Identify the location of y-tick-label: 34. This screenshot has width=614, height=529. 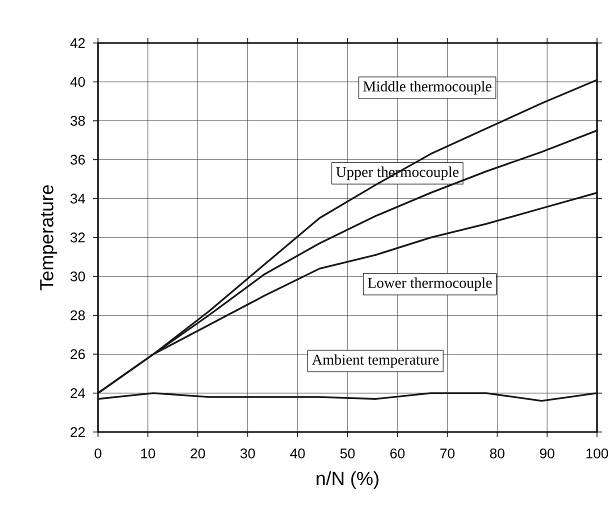
(78, 199).